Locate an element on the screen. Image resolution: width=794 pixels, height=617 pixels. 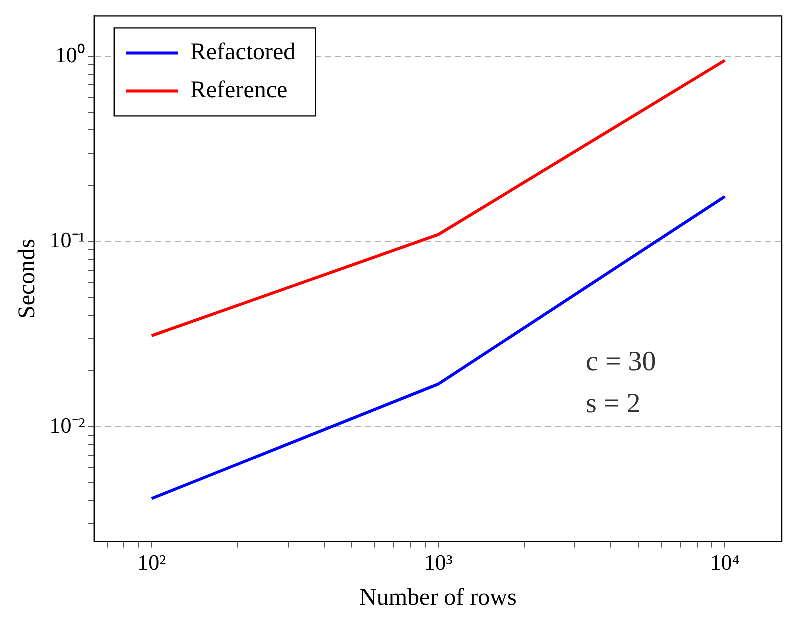
x-axis-title: Number of rows is located at coordinates (438, 597).